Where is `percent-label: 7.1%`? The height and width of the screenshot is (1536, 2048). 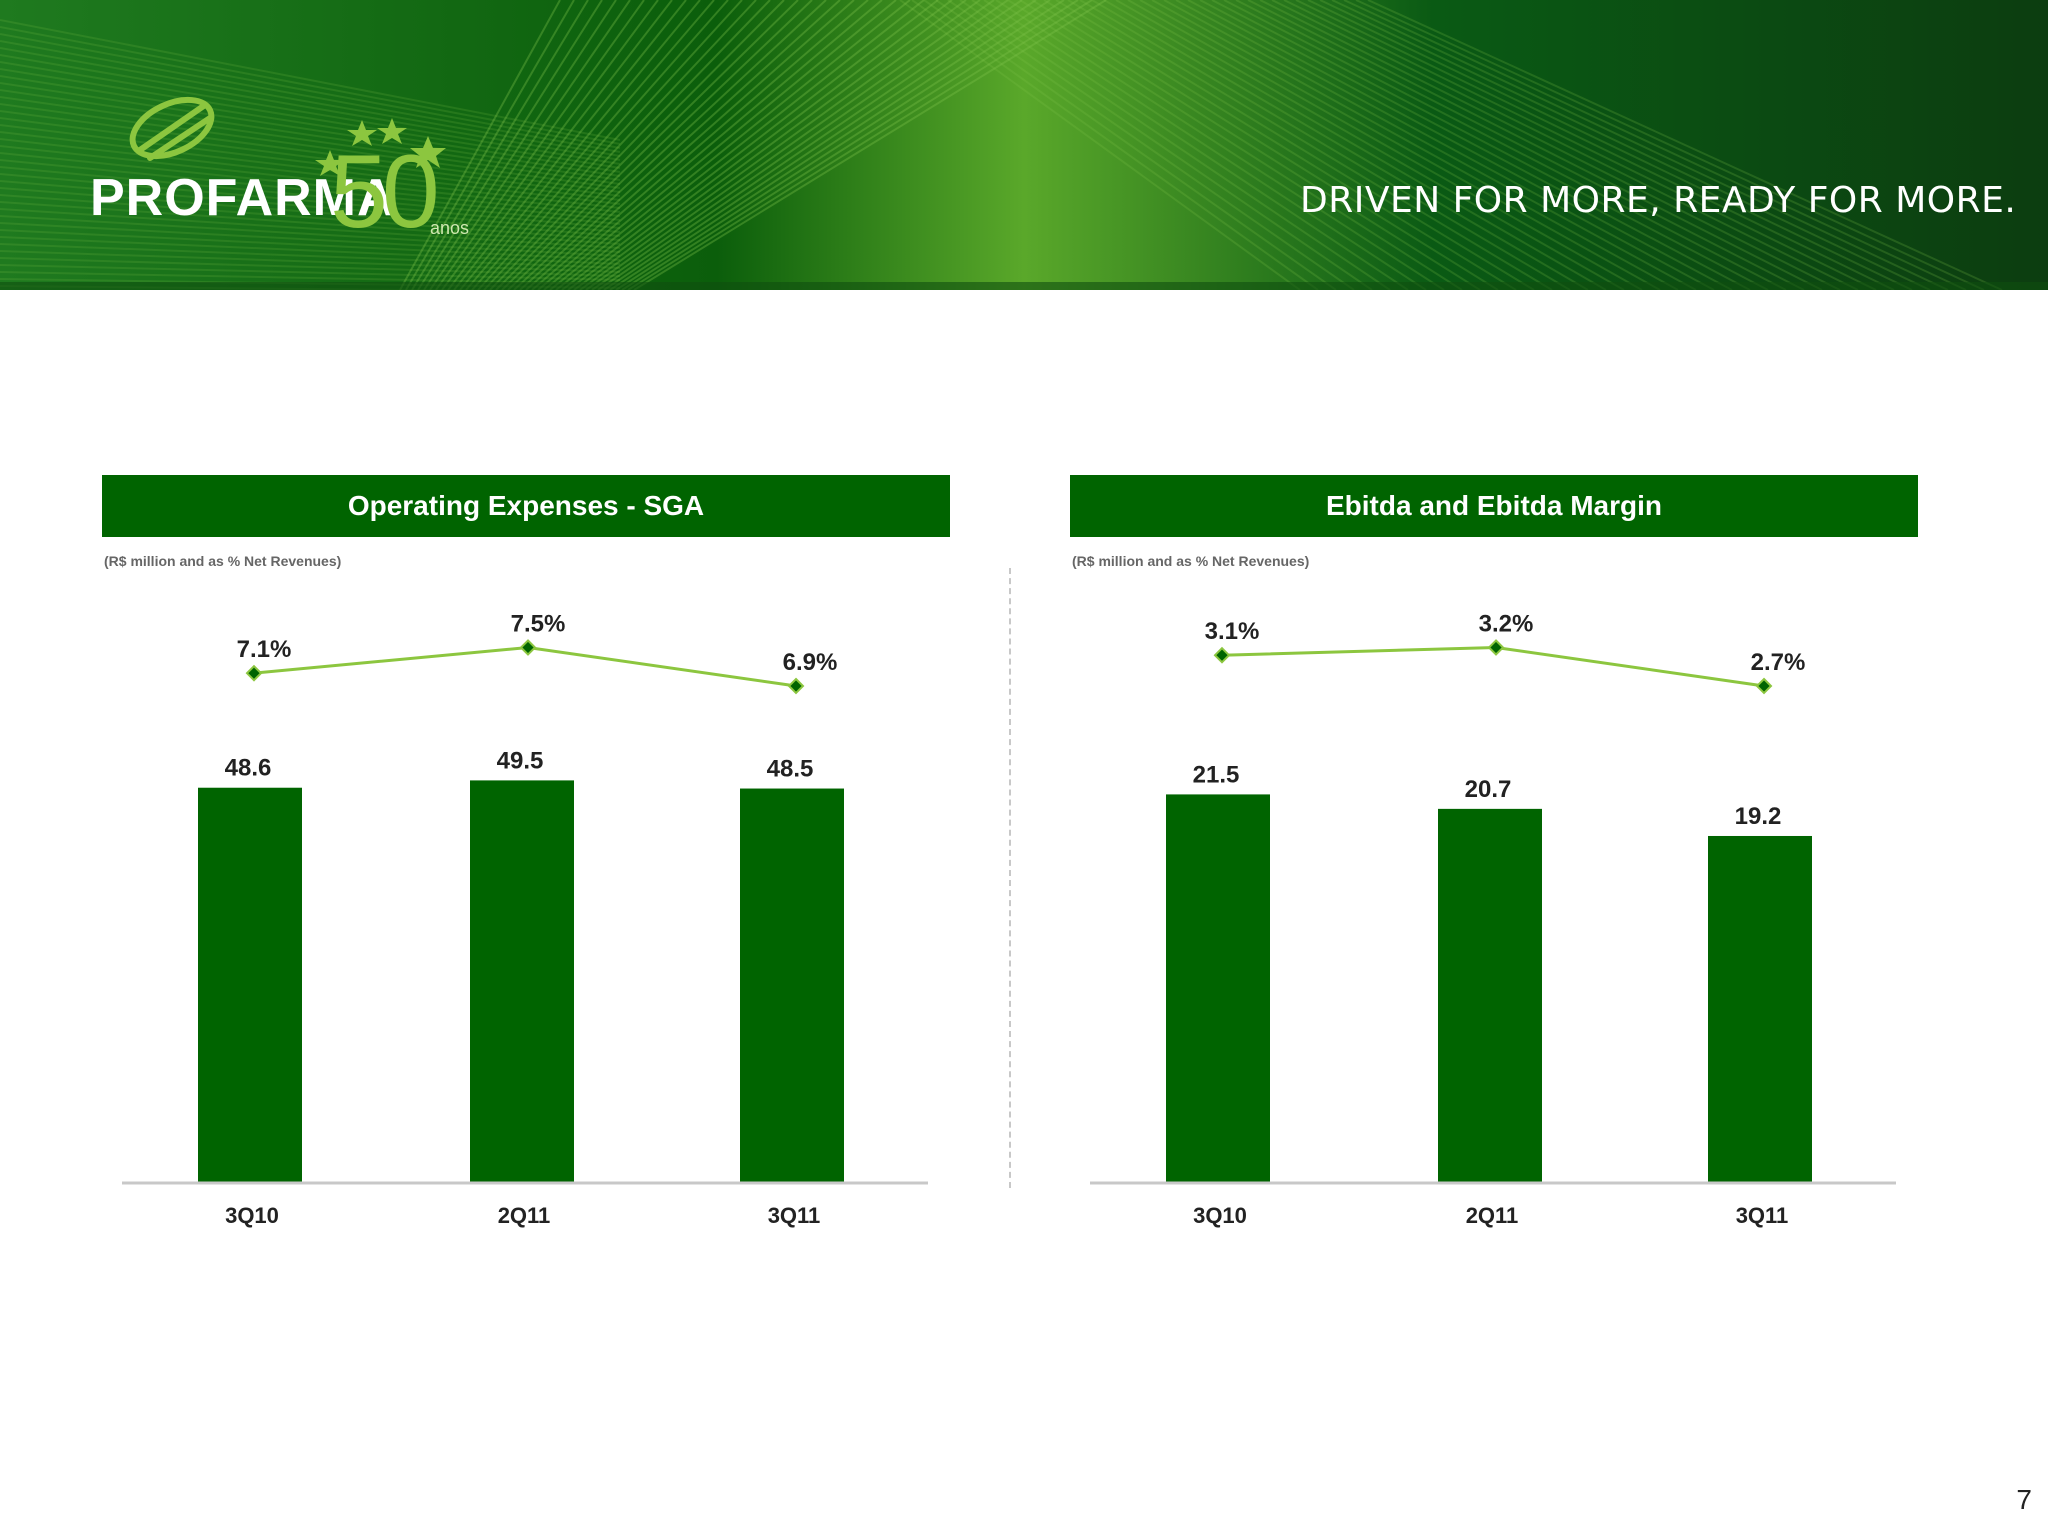
percent-label: 7.1% is located at coordinates (264, 649).